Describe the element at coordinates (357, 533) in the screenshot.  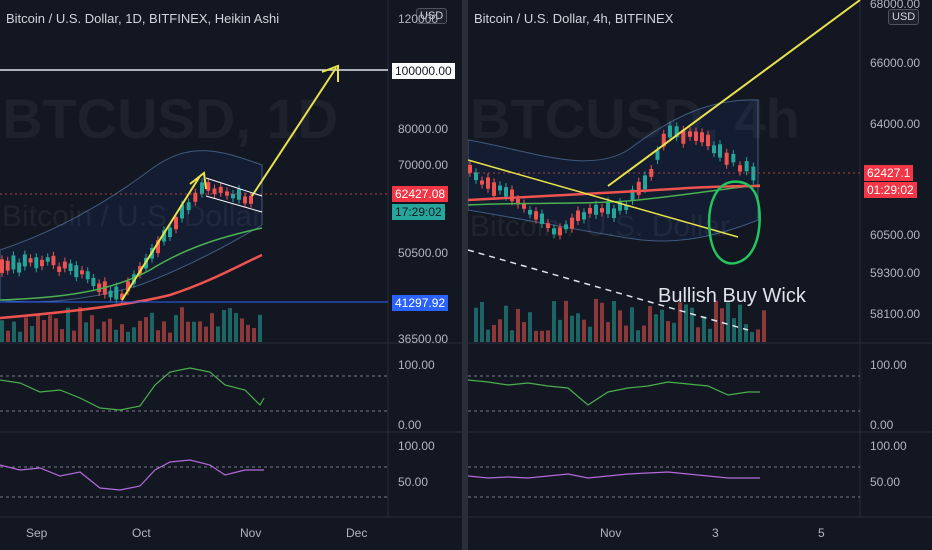
I see `time-tick: Dec` at that location.